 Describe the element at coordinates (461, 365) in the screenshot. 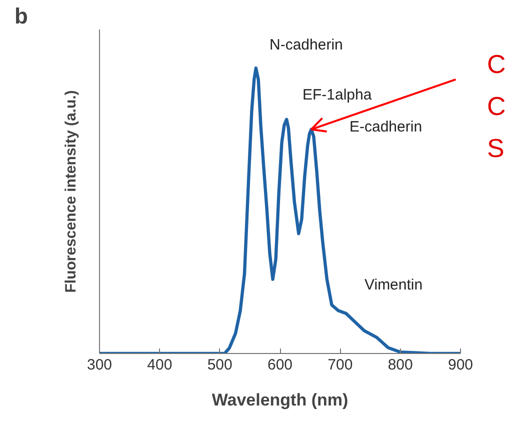

I see `x-tick-label: 900` at that location.